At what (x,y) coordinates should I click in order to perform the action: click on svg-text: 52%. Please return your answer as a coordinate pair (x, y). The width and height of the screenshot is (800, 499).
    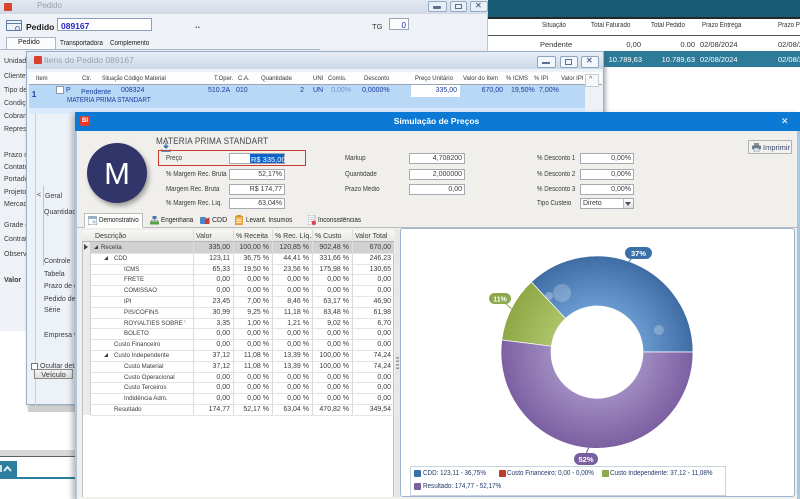
    Looking at the image, I should click on (585, 459).